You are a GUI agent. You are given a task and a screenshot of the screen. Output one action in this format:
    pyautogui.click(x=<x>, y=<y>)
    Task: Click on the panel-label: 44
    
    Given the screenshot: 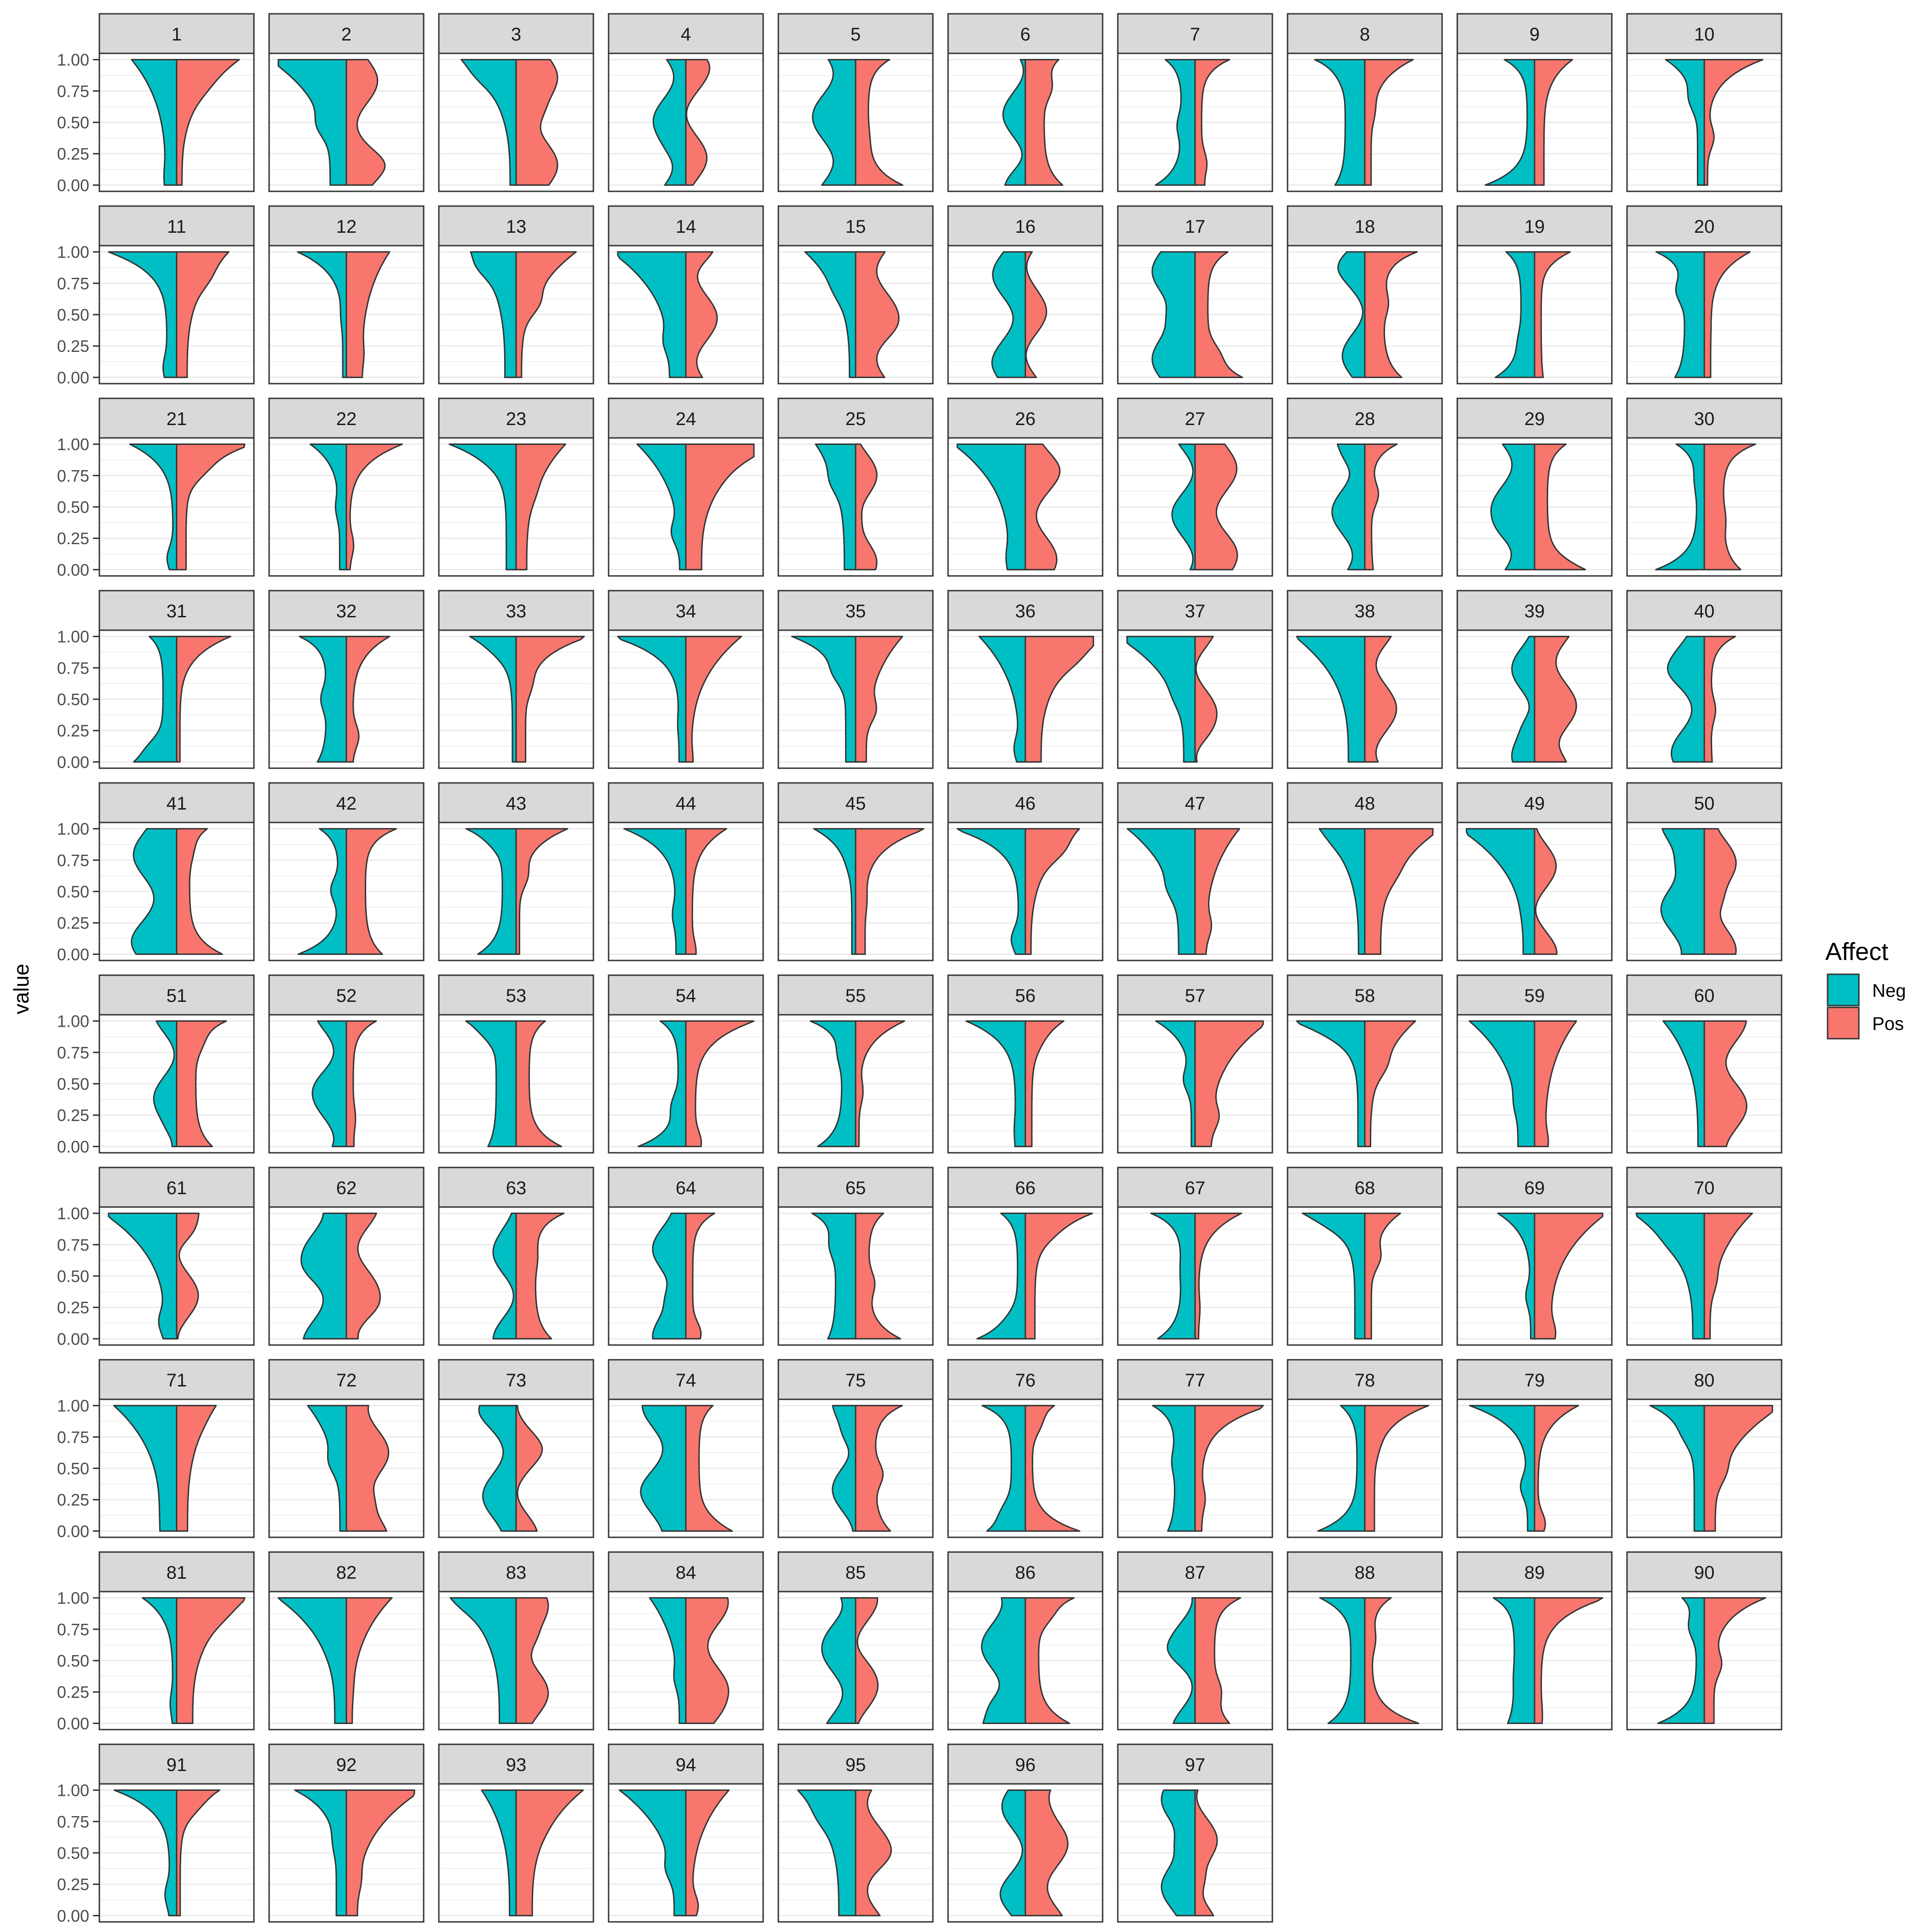 What is the action you would take?
    pyautogui.click(x=686, y=804)
    